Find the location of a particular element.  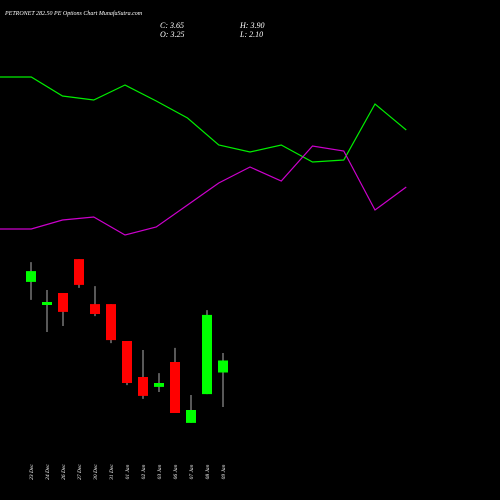

x-tick-label: 09 Jan is located at coordinates (224, 471).